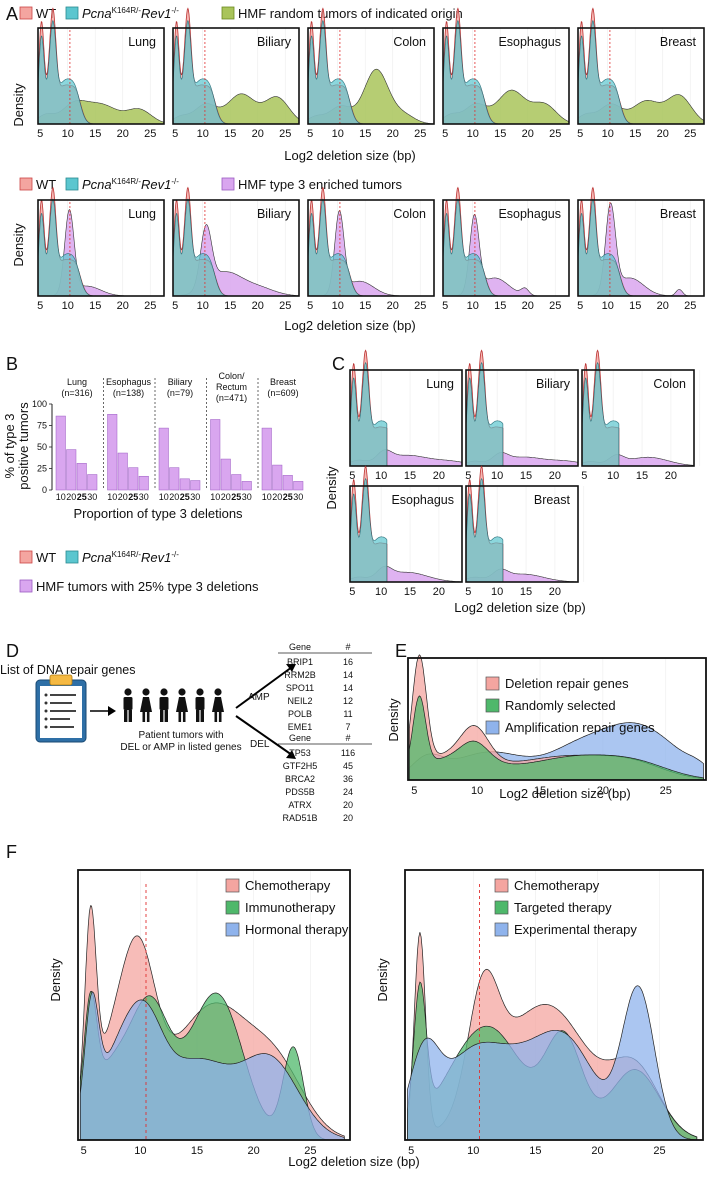  Describe the element at coordinates (348, 818) in the screenshot. I see `gene-count: 20` at that location.